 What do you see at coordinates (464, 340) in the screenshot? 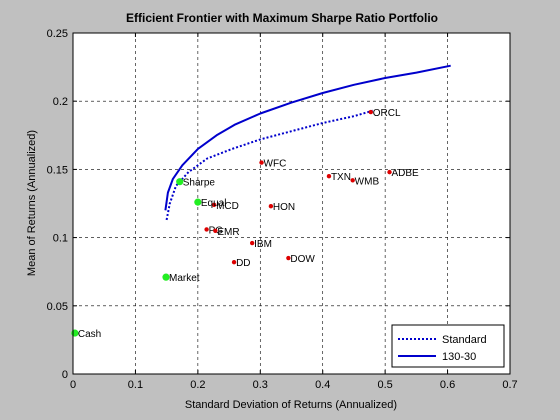
I see `legend-label-standard: Standard` at bounding box center [464, 340].